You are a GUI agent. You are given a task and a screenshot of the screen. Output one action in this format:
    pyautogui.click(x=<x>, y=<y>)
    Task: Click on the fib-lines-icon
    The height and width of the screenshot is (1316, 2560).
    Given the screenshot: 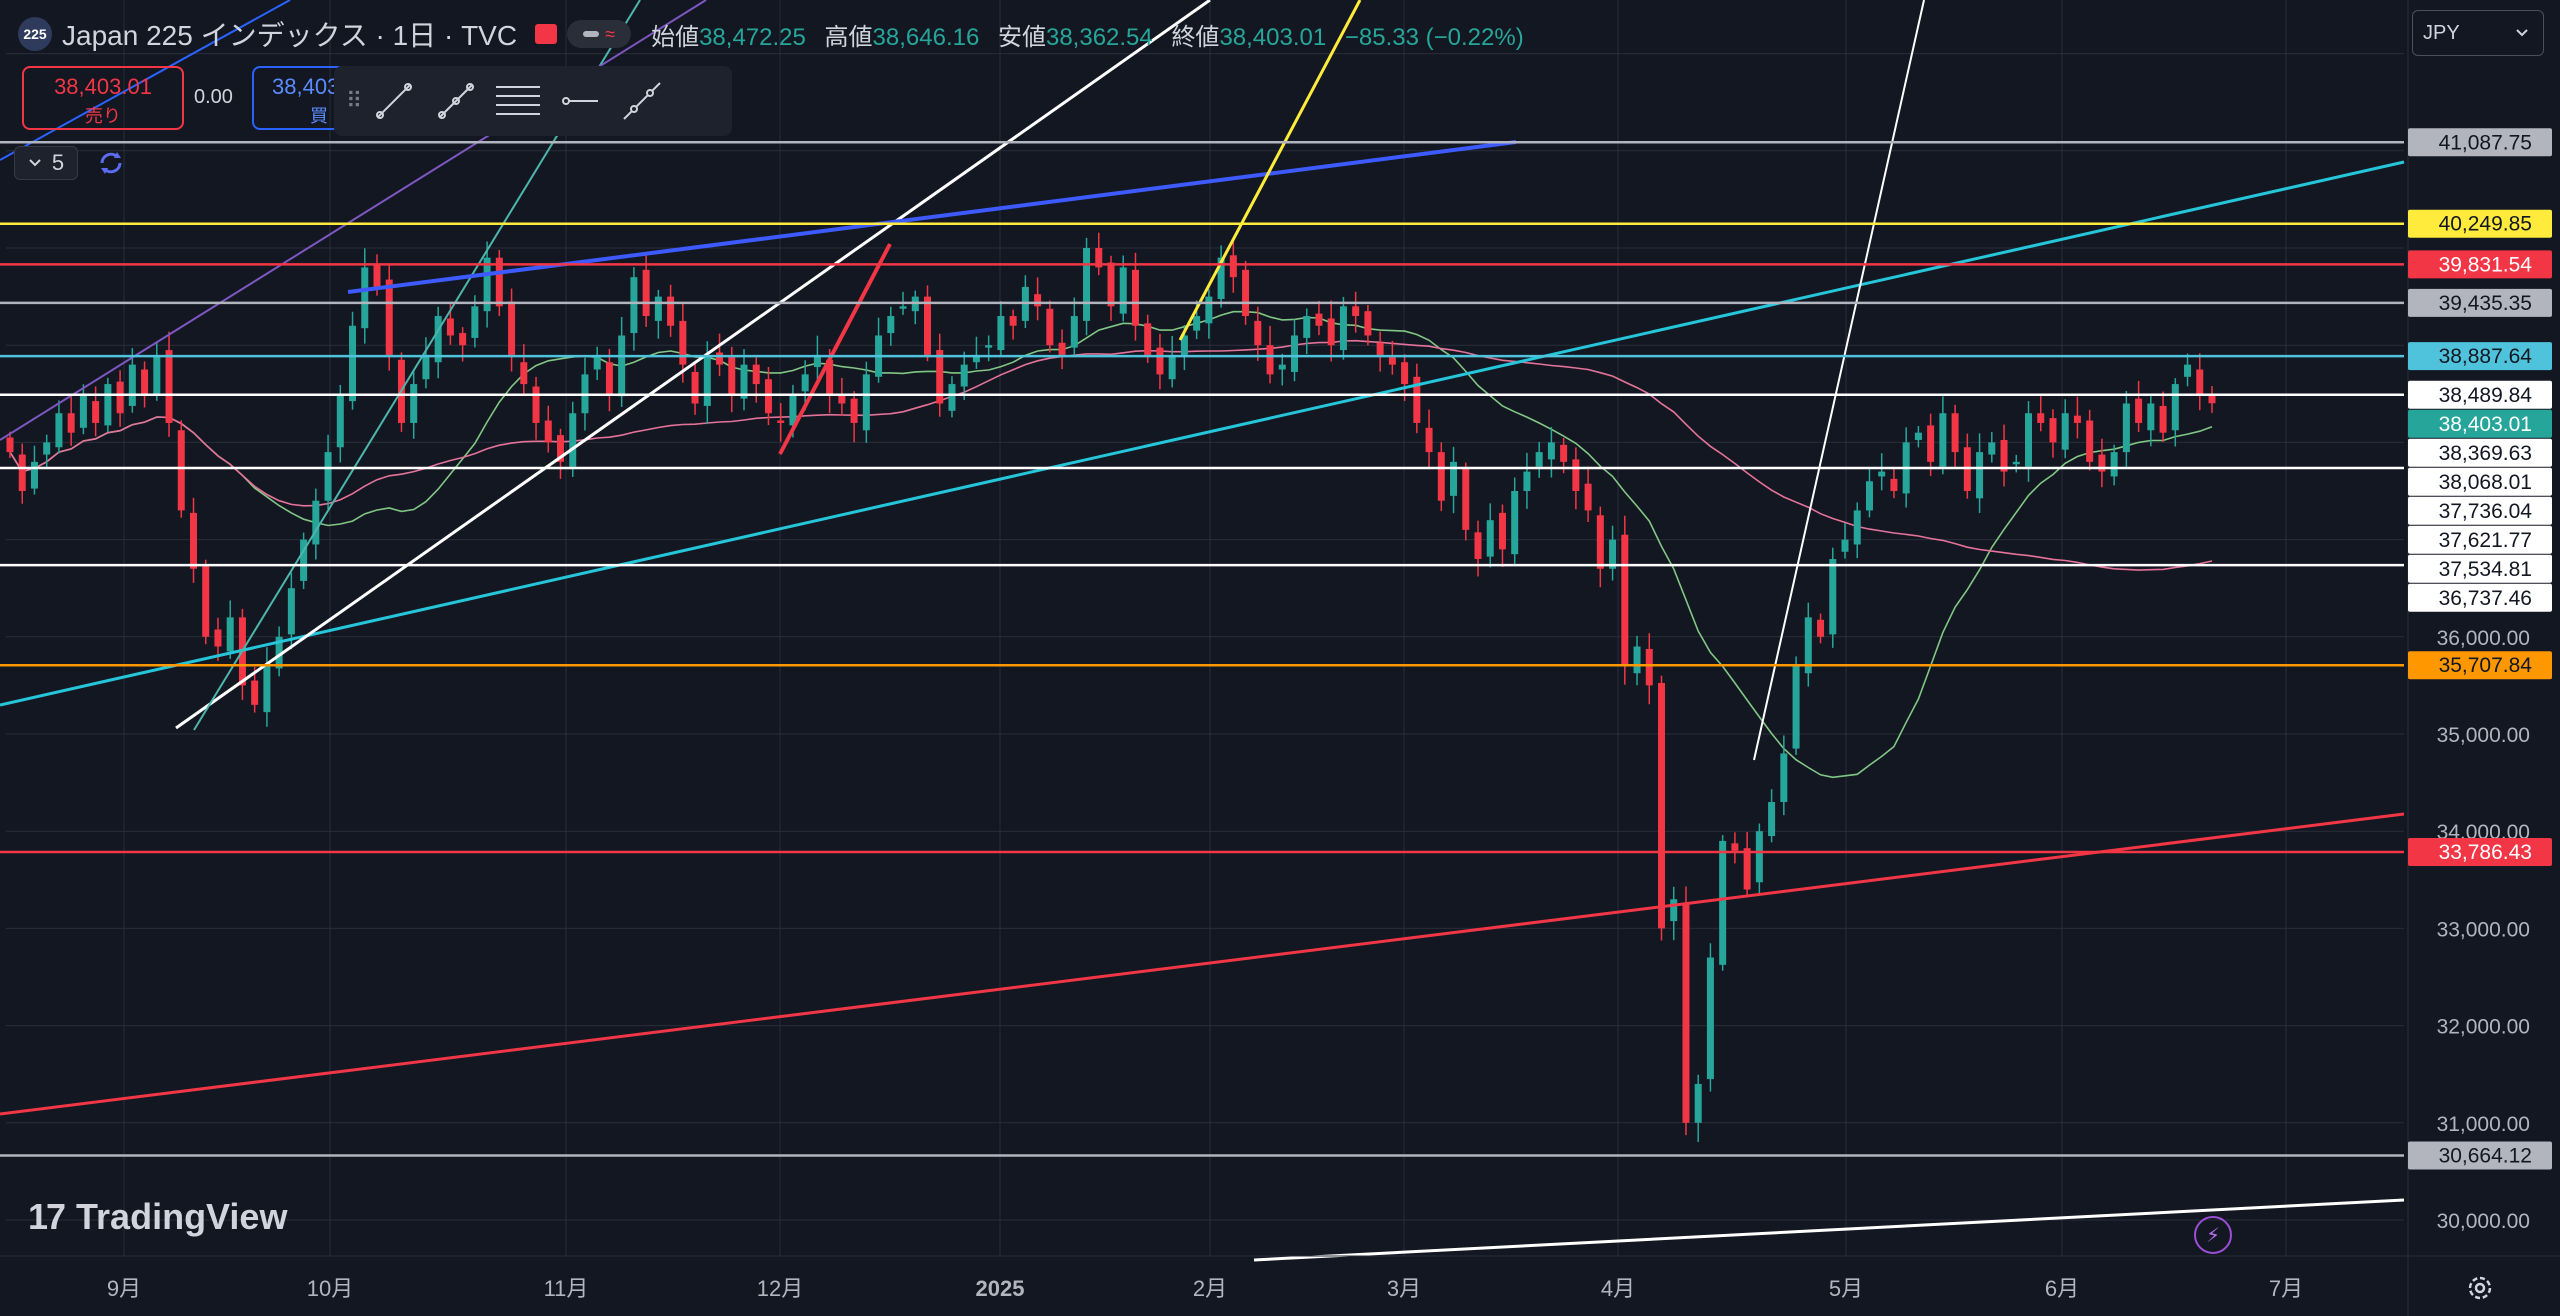 What is the action you would take?
    pyautogui.click(x=518, y=101)
    